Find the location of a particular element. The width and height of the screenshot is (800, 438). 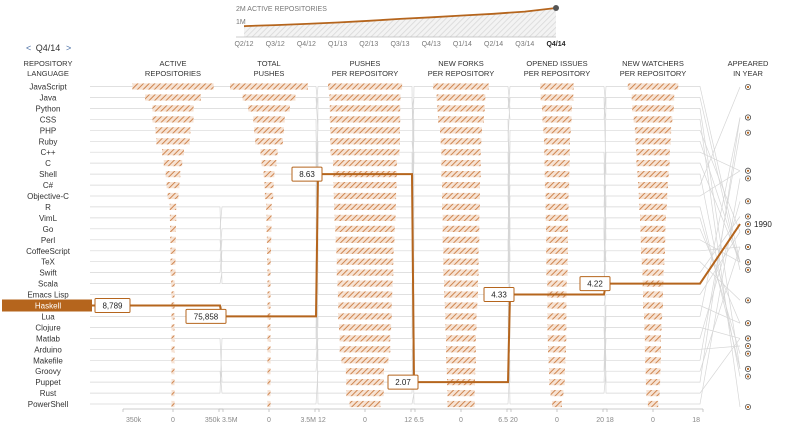

language-label: Arduino is located at coordinates (48, 349).